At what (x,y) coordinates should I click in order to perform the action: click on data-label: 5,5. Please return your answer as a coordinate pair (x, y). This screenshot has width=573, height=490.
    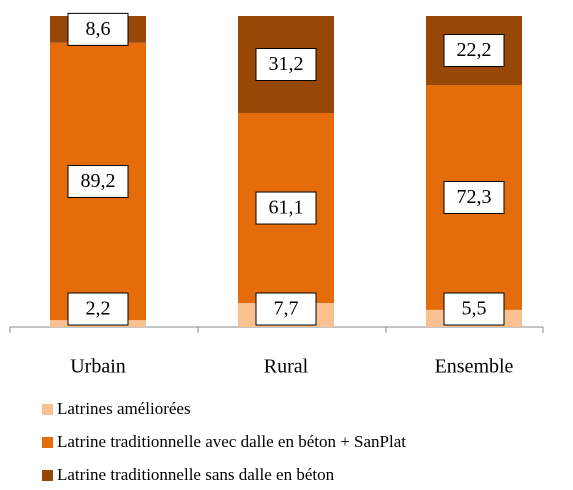
    Looking at the image, I should click on (474, 309).